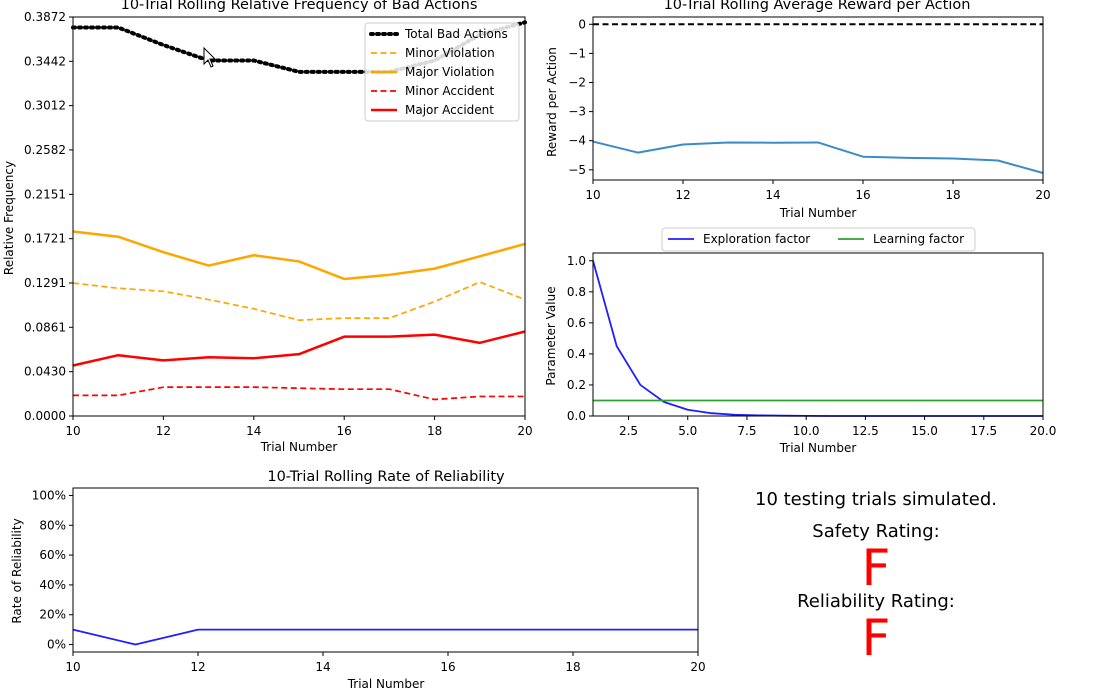 The height and width of the screenshot is (695, 1103). What do you see at coordinates (299, 393) in the screenshot?
I see `bad-actions-series-minor-accident` at bounding box center [299, 393].